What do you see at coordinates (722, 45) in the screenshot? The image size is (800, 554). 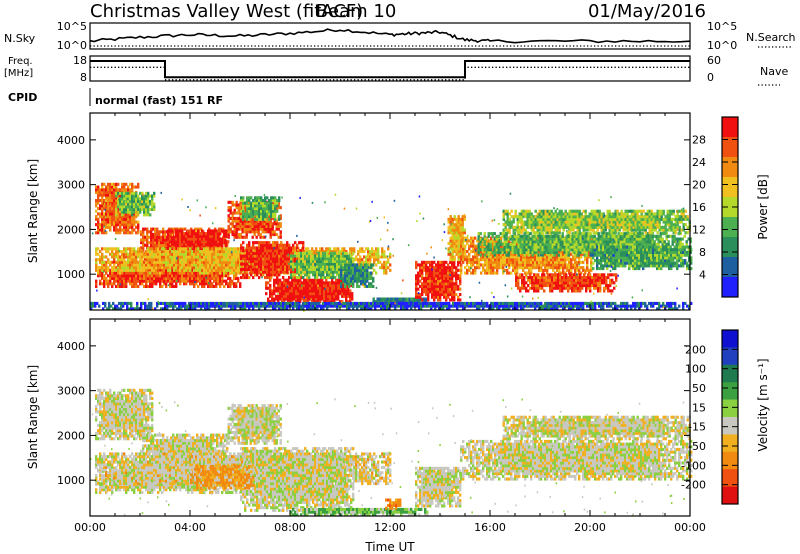 I see `nsearch-tick-bottom: 10^0` at bounding box center [722, 45].